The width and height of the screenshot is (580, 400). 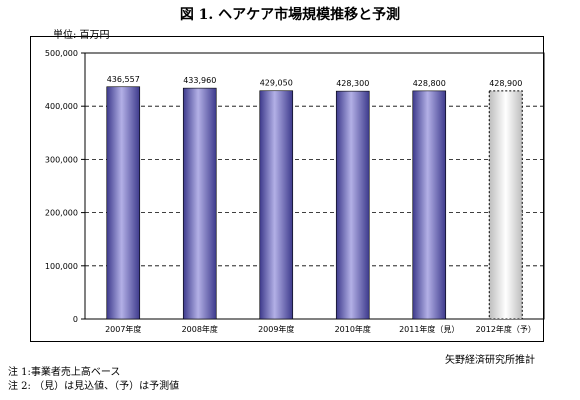 What do you see at coordinates (199, 80) in the screenshot?
I see `data-label: 433,960` at bounding box center [199, 80].